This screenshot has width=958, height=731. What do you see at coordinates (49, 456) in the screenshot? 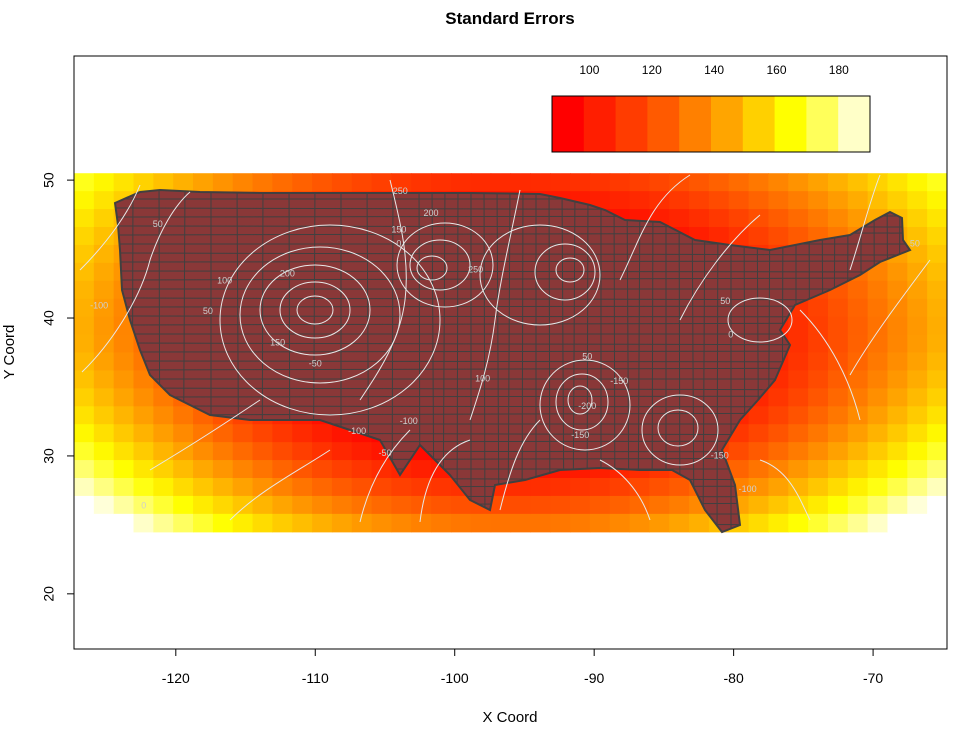
I see `y-tick-label: 30` at bounding box center [49, 456].